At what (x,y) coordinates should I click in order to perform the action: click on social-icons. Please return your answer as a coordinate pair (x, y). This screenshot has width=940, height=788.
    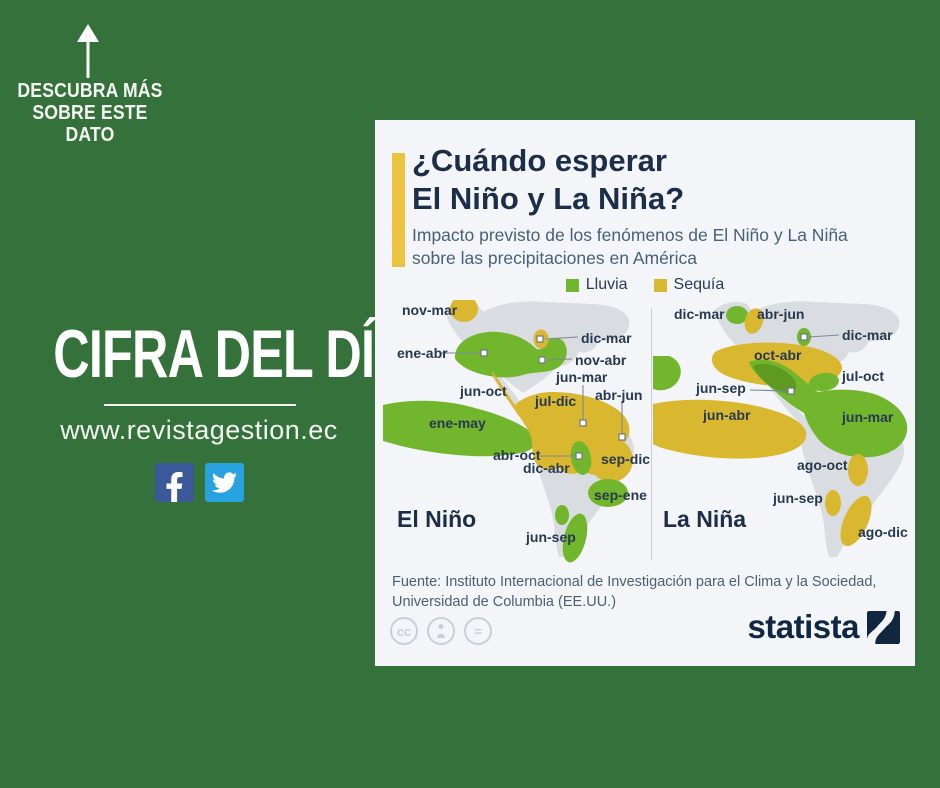
    Looking at the image, I should click on (199, 482).